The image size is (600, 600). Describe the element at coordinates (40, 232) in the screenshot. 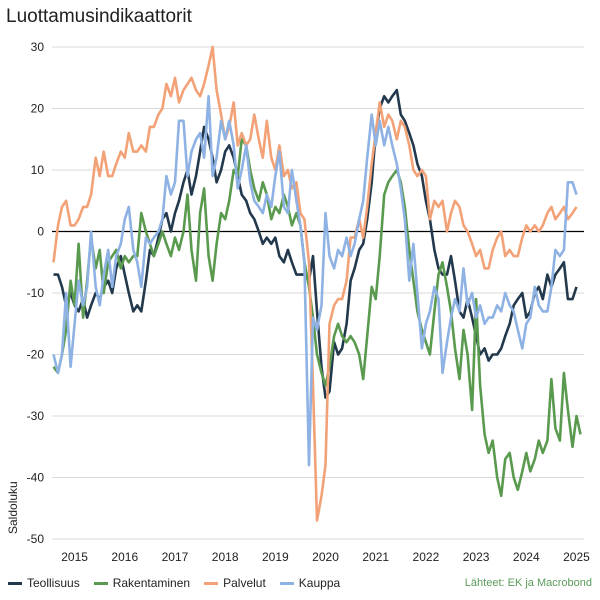

I see `y-tick-label: 0` at that location.